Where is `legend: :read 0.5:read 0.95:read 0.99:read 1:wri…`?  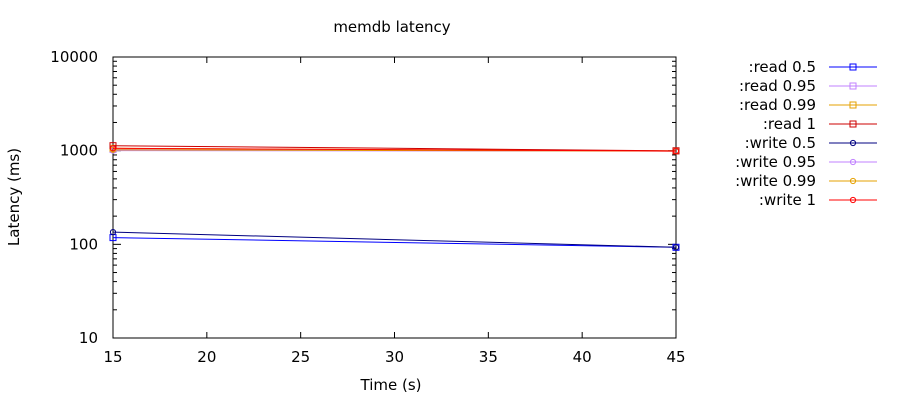 legend: :read 0.5:read 0.95:read 0.99:read 1:wri… is located at coordinates (806, 133).